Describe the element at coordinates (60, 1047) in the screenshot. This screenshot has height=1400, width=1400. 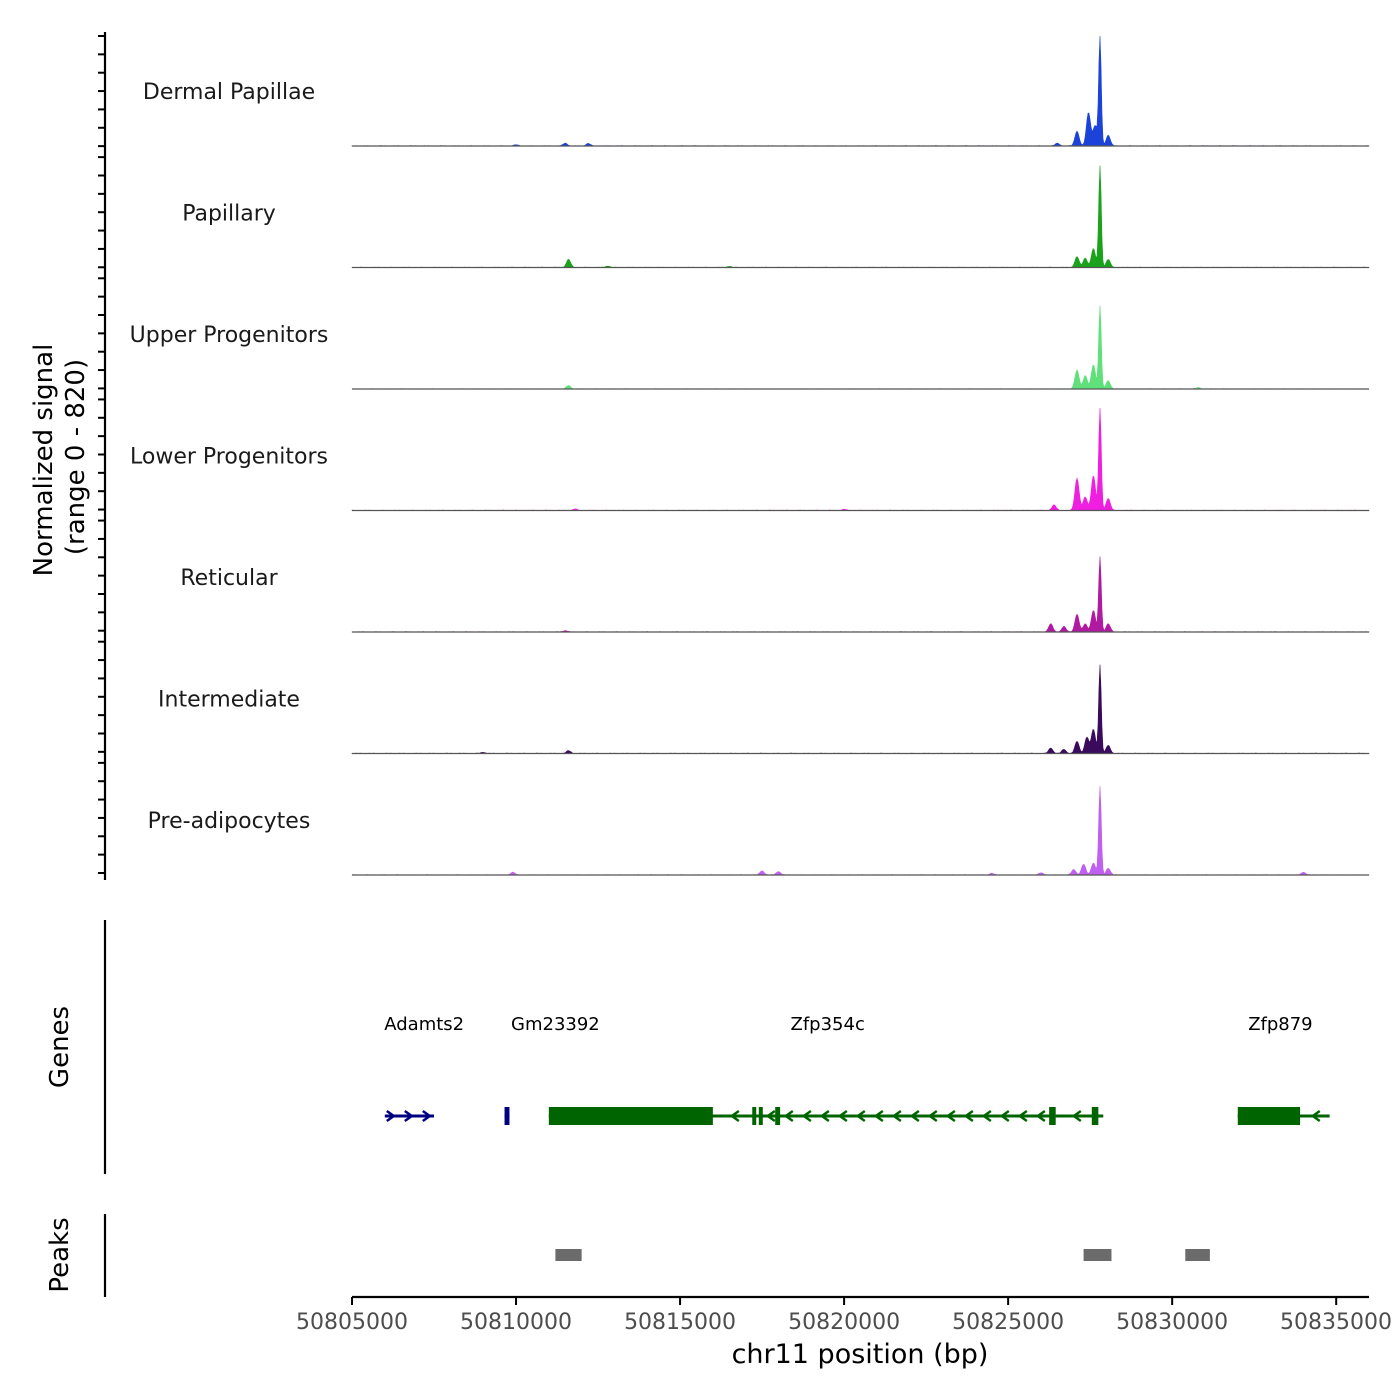
I see `genes-y-axis-title: Genes` at that location.